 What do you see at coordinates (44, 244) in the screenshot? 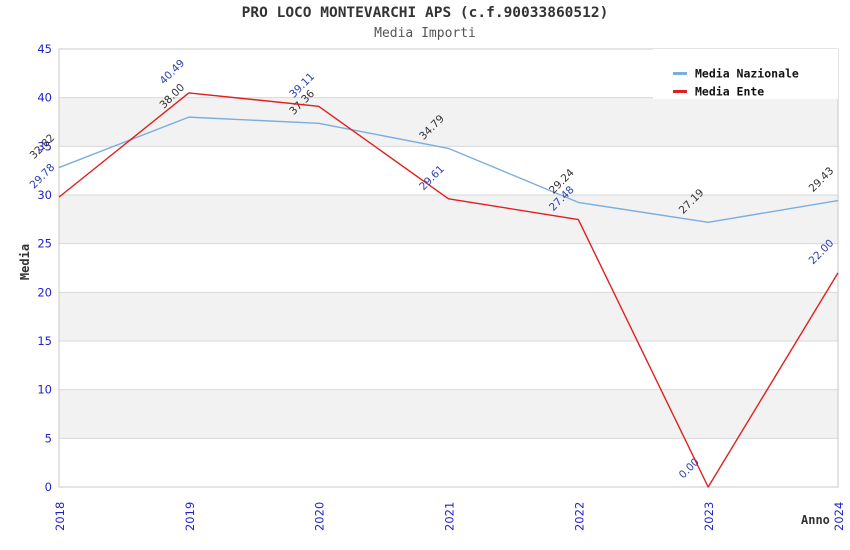
I see `y-tick-label: 25` at bounding box center [44, 244].